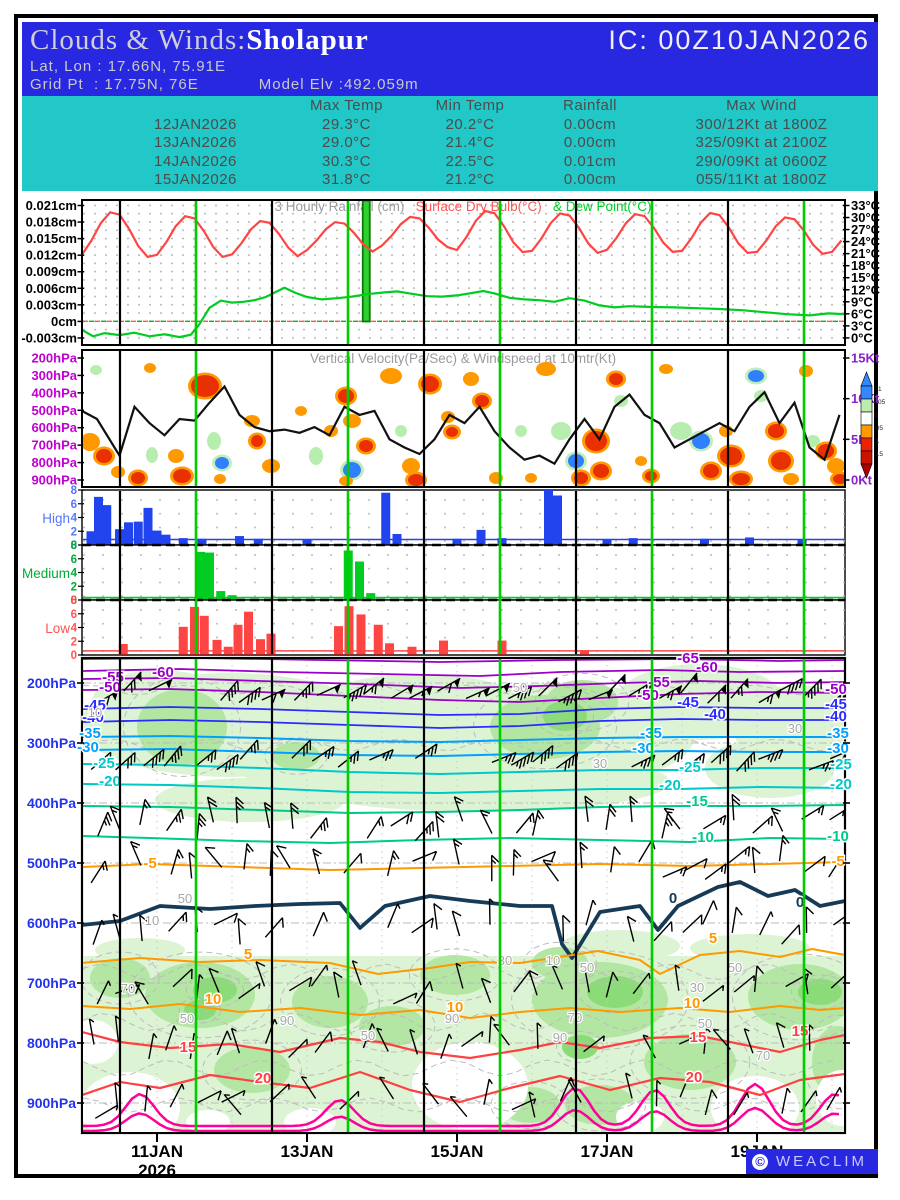 Image resolution: width=900 pixels, height=1200 pixels. What do you see at coordinates (450, 106) in the screenshot?
I see `summary-table-header: Max Temp Min Temp Rainfall Max Wind` at bounding box center [450, 106].